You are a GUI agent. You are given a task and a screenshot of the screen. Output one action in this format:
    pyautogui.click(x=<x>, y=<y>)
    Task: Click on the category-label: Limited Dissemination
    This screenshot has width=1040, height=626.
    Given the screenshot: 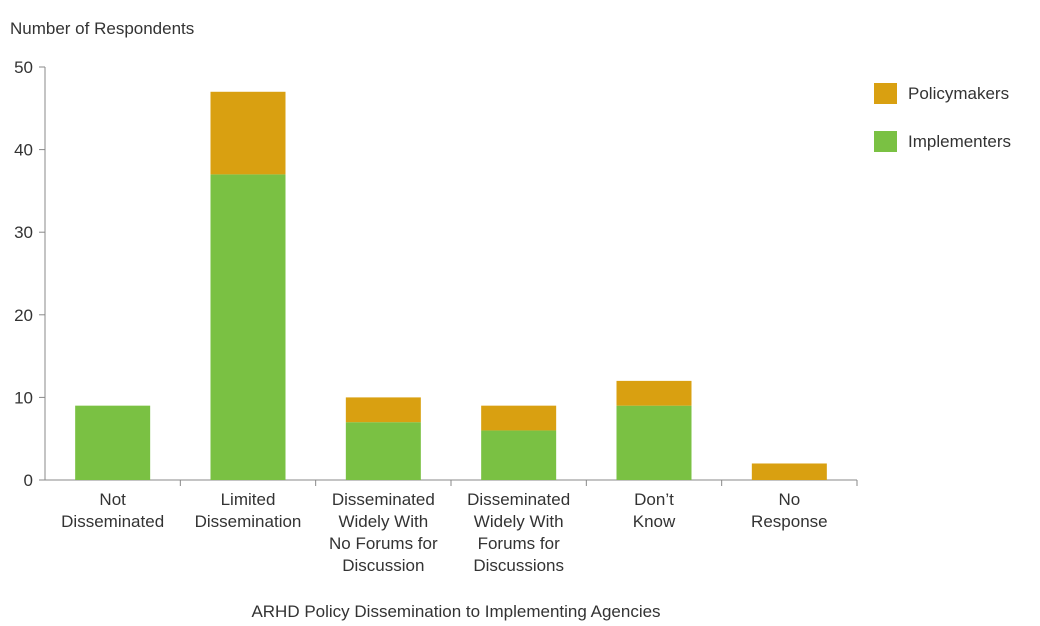 What is the action you would take?
    pyautogui.click(x=248, y=510)
    